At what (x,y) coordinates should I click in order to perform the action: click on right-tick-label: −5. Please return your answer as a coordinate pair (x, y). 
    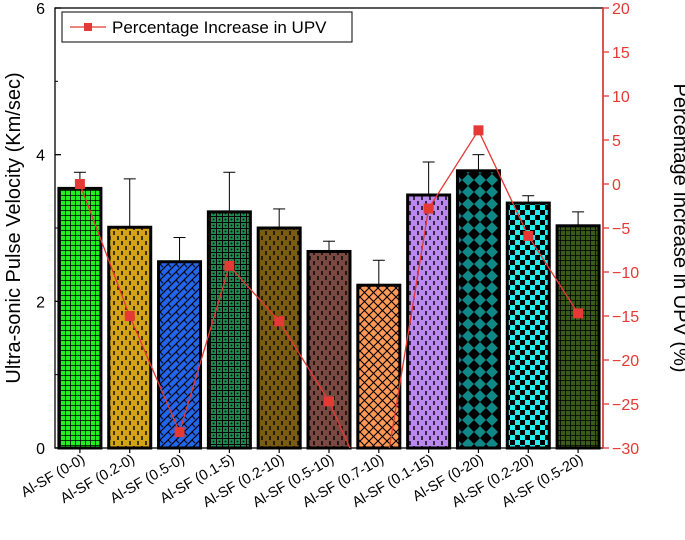
    Looking at the image, I should click on (621, 229).